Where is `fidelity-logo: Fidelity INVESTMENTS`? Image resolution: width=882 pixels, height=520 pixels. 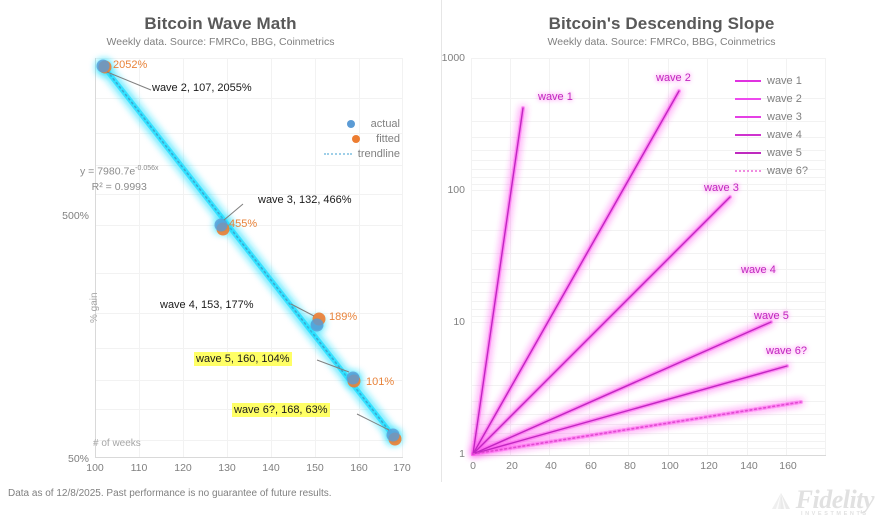
fidelity-logo: Fidelity INVESTMENTS is located at coordinates (822, 502).